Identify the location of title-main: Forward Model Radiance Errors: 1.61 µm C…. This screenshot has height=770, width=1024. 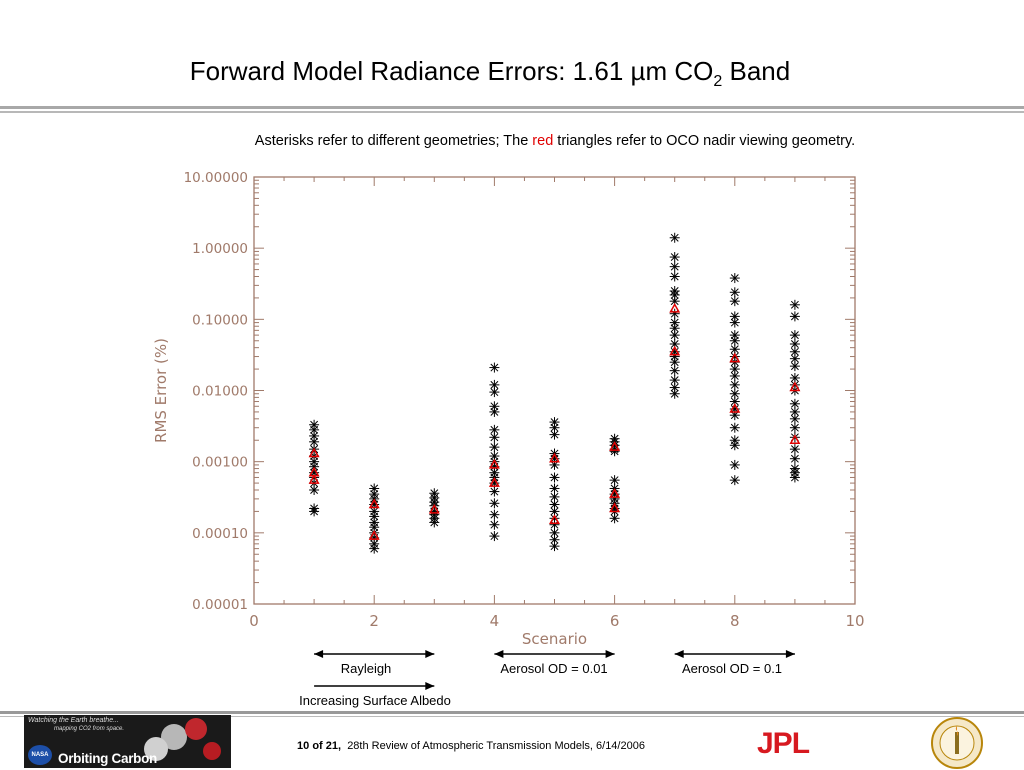
(451, 71).